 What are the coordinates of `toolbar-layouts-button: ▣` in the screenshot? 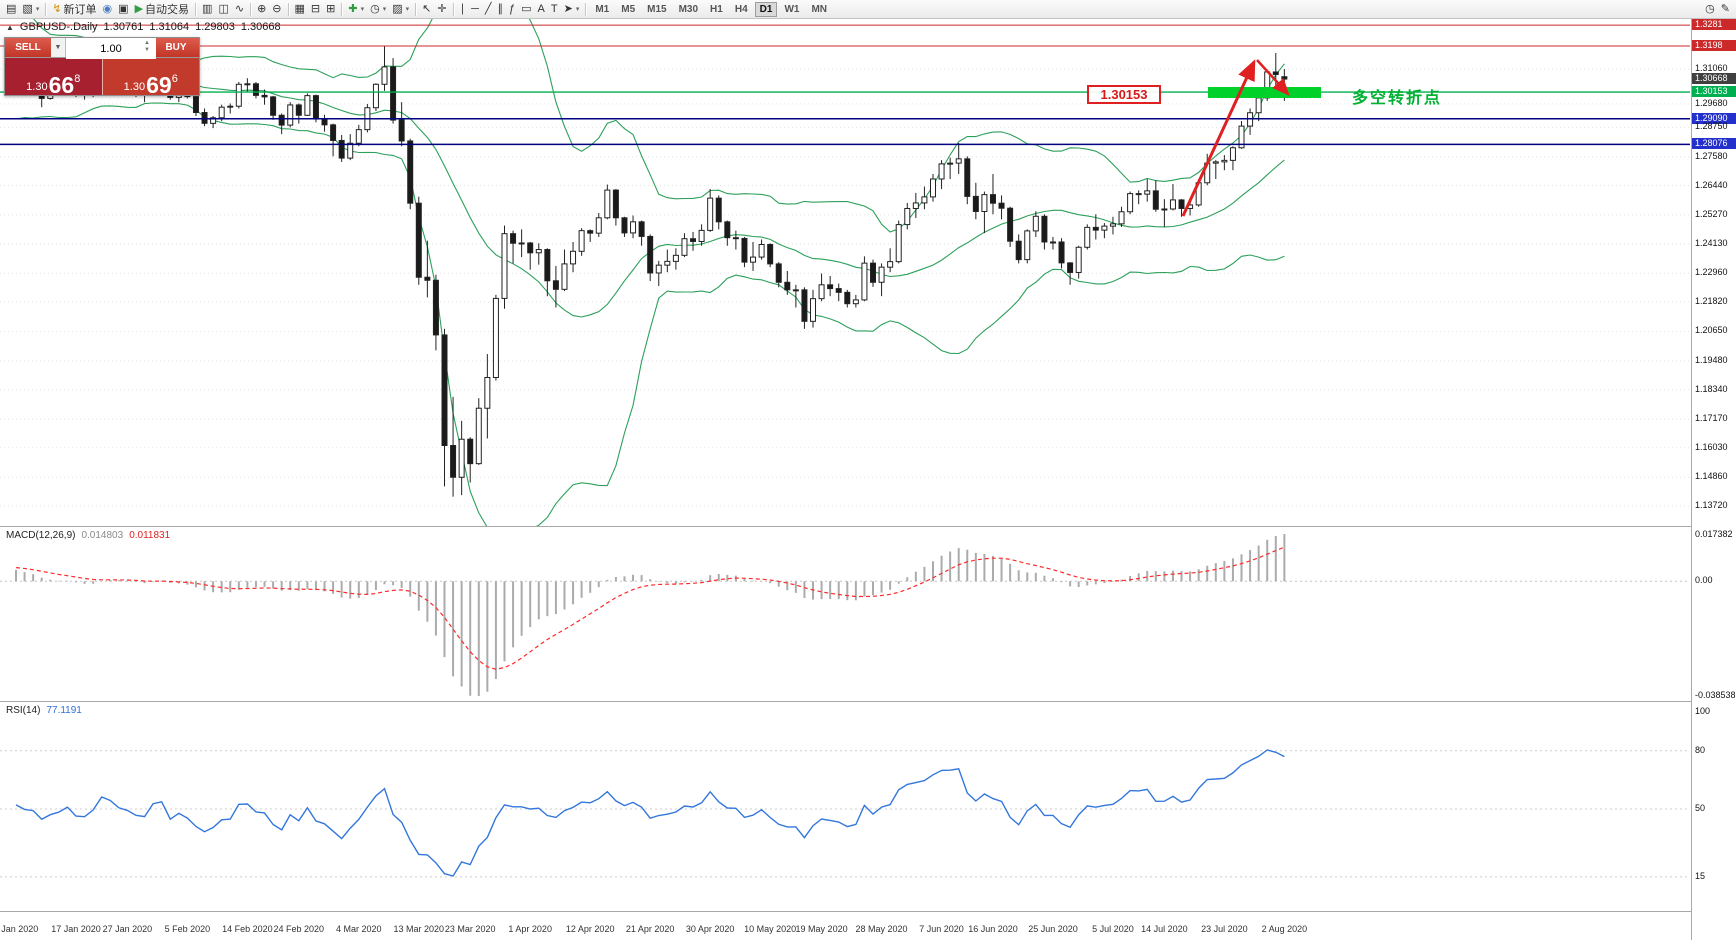 It's located at (123, 9).